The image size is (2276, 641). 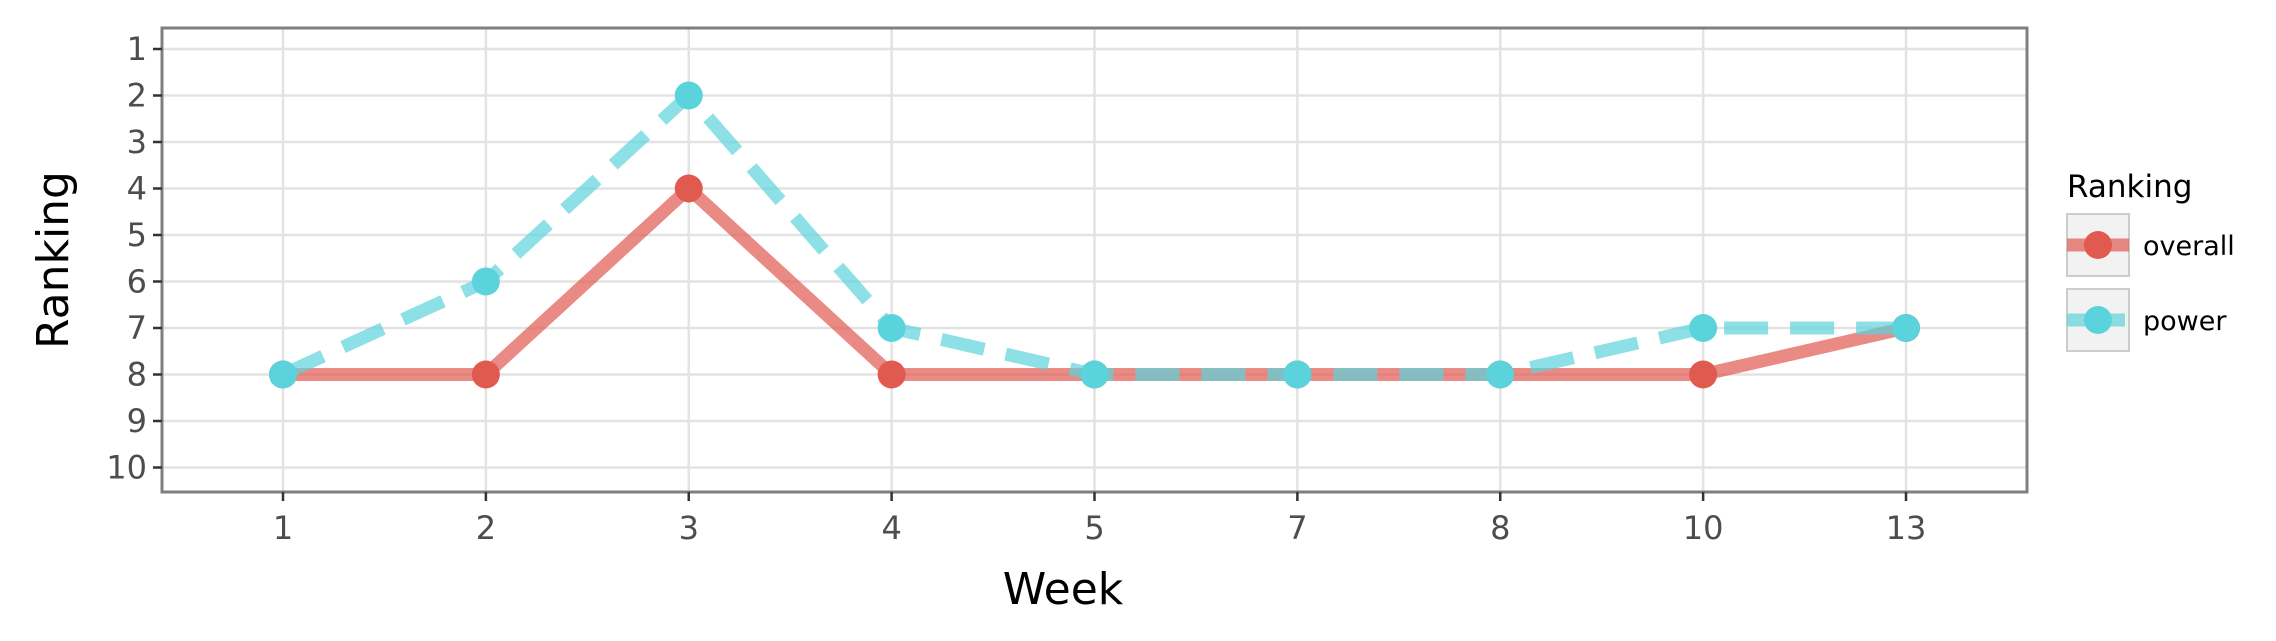 What do you see at coordinates (1094, 528) in the screenshot?
I see `x-tick-label: 5` at bounding box center [1094, 528].